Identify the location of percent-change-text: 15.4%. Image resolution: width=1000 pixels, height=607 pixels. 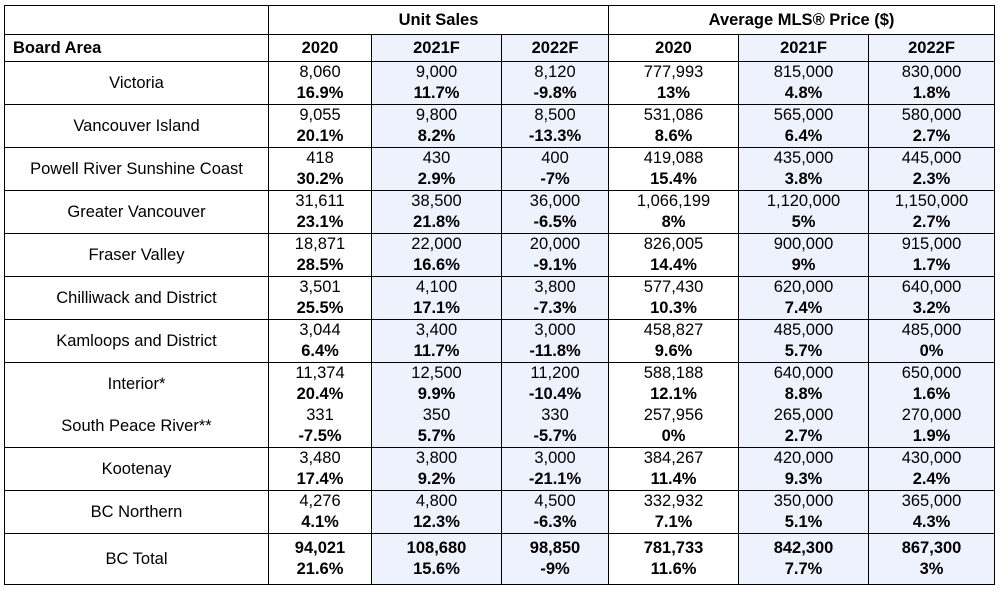
(673, 179).